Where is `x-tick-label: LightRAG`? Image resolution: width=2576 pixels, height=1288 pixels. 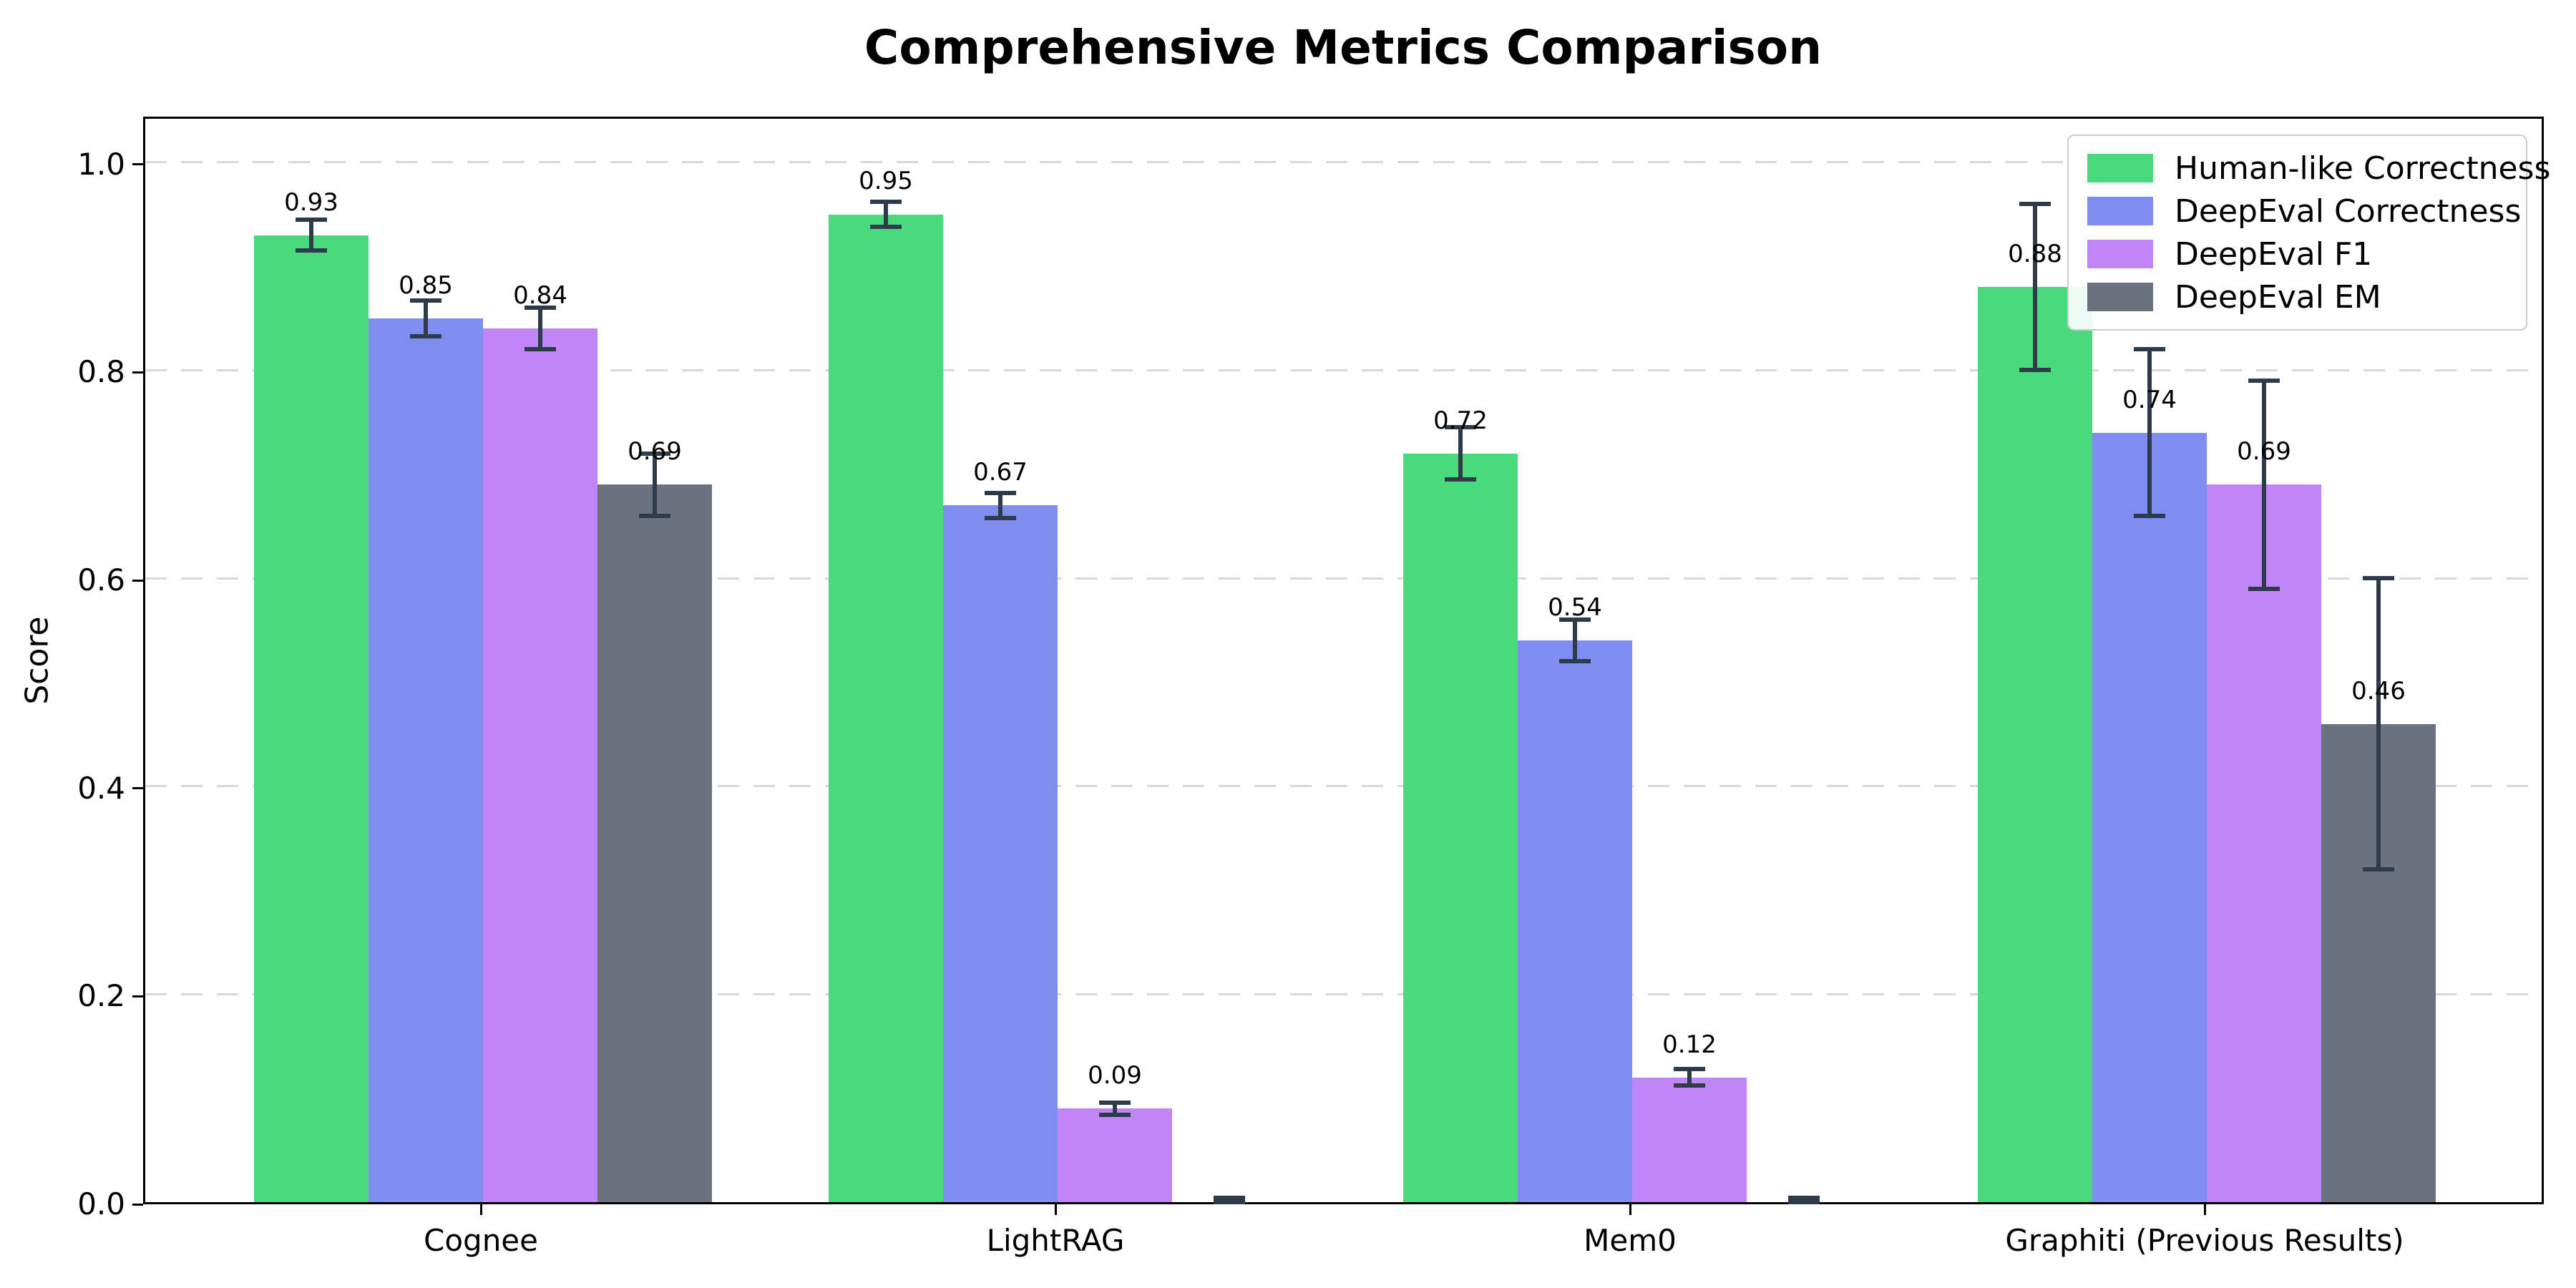
x-tick-label: LightRAG is located at coordinates (1055, 1240).